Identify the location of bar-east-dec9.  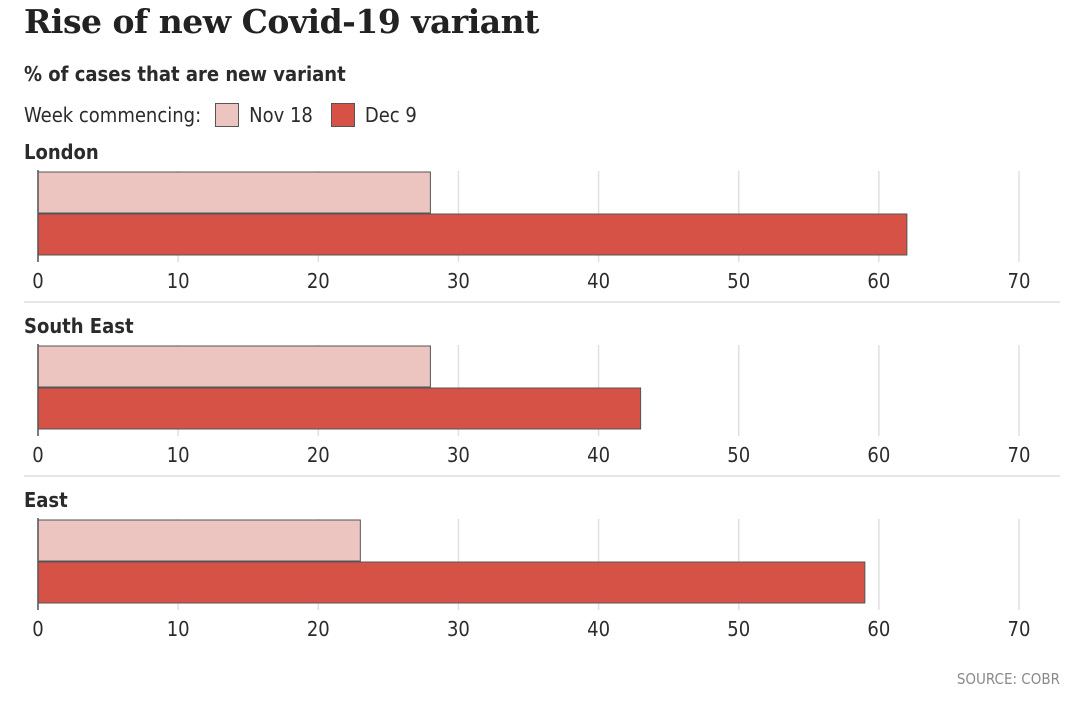
(451, 582).